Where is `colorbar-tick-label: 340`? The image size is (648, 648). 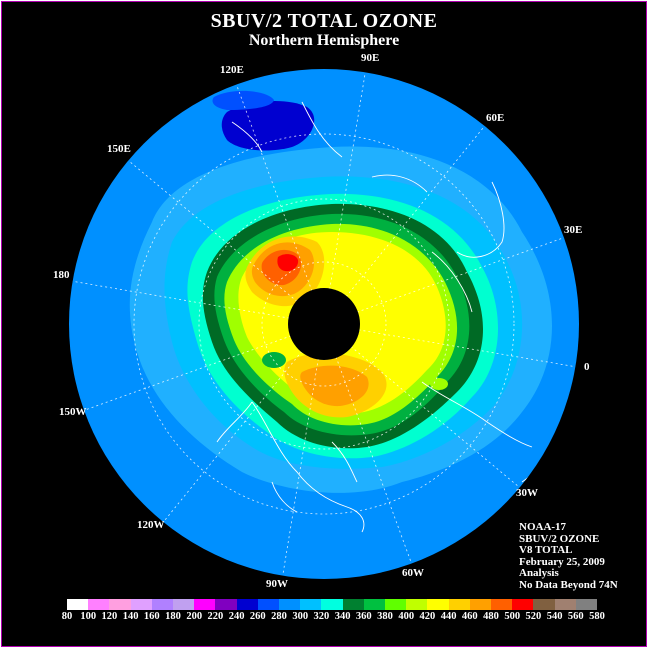
colorbar-tick-label: 340 is located at coordinates (342, 616).